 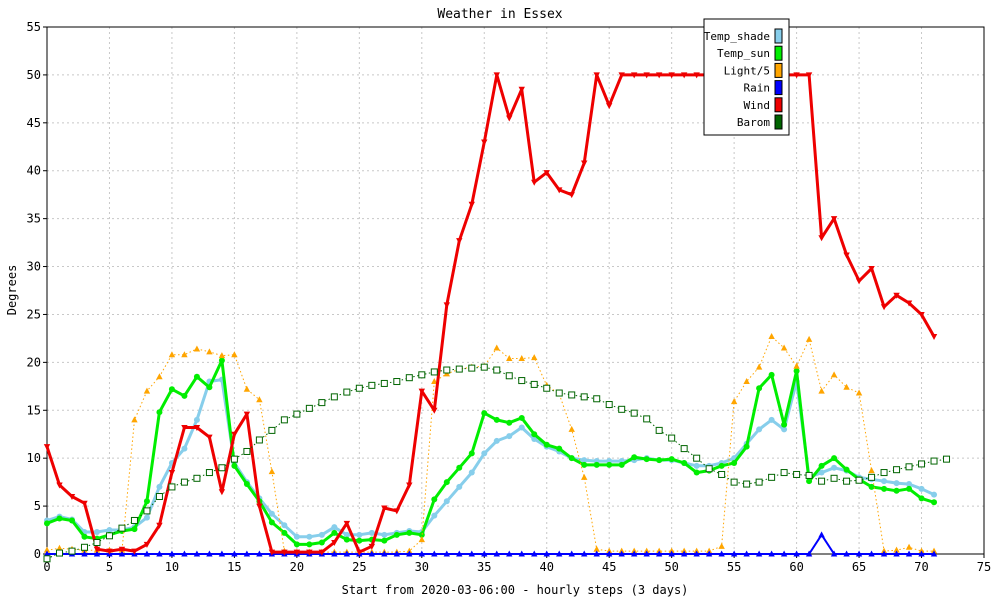 What do you see at coordinates (517, 564) in the screenshot?
I see `x-axis: 0 5 10 15 20 25 30 35 40 45 50 55 60 65 70 75` at bounding box center [517, 564].